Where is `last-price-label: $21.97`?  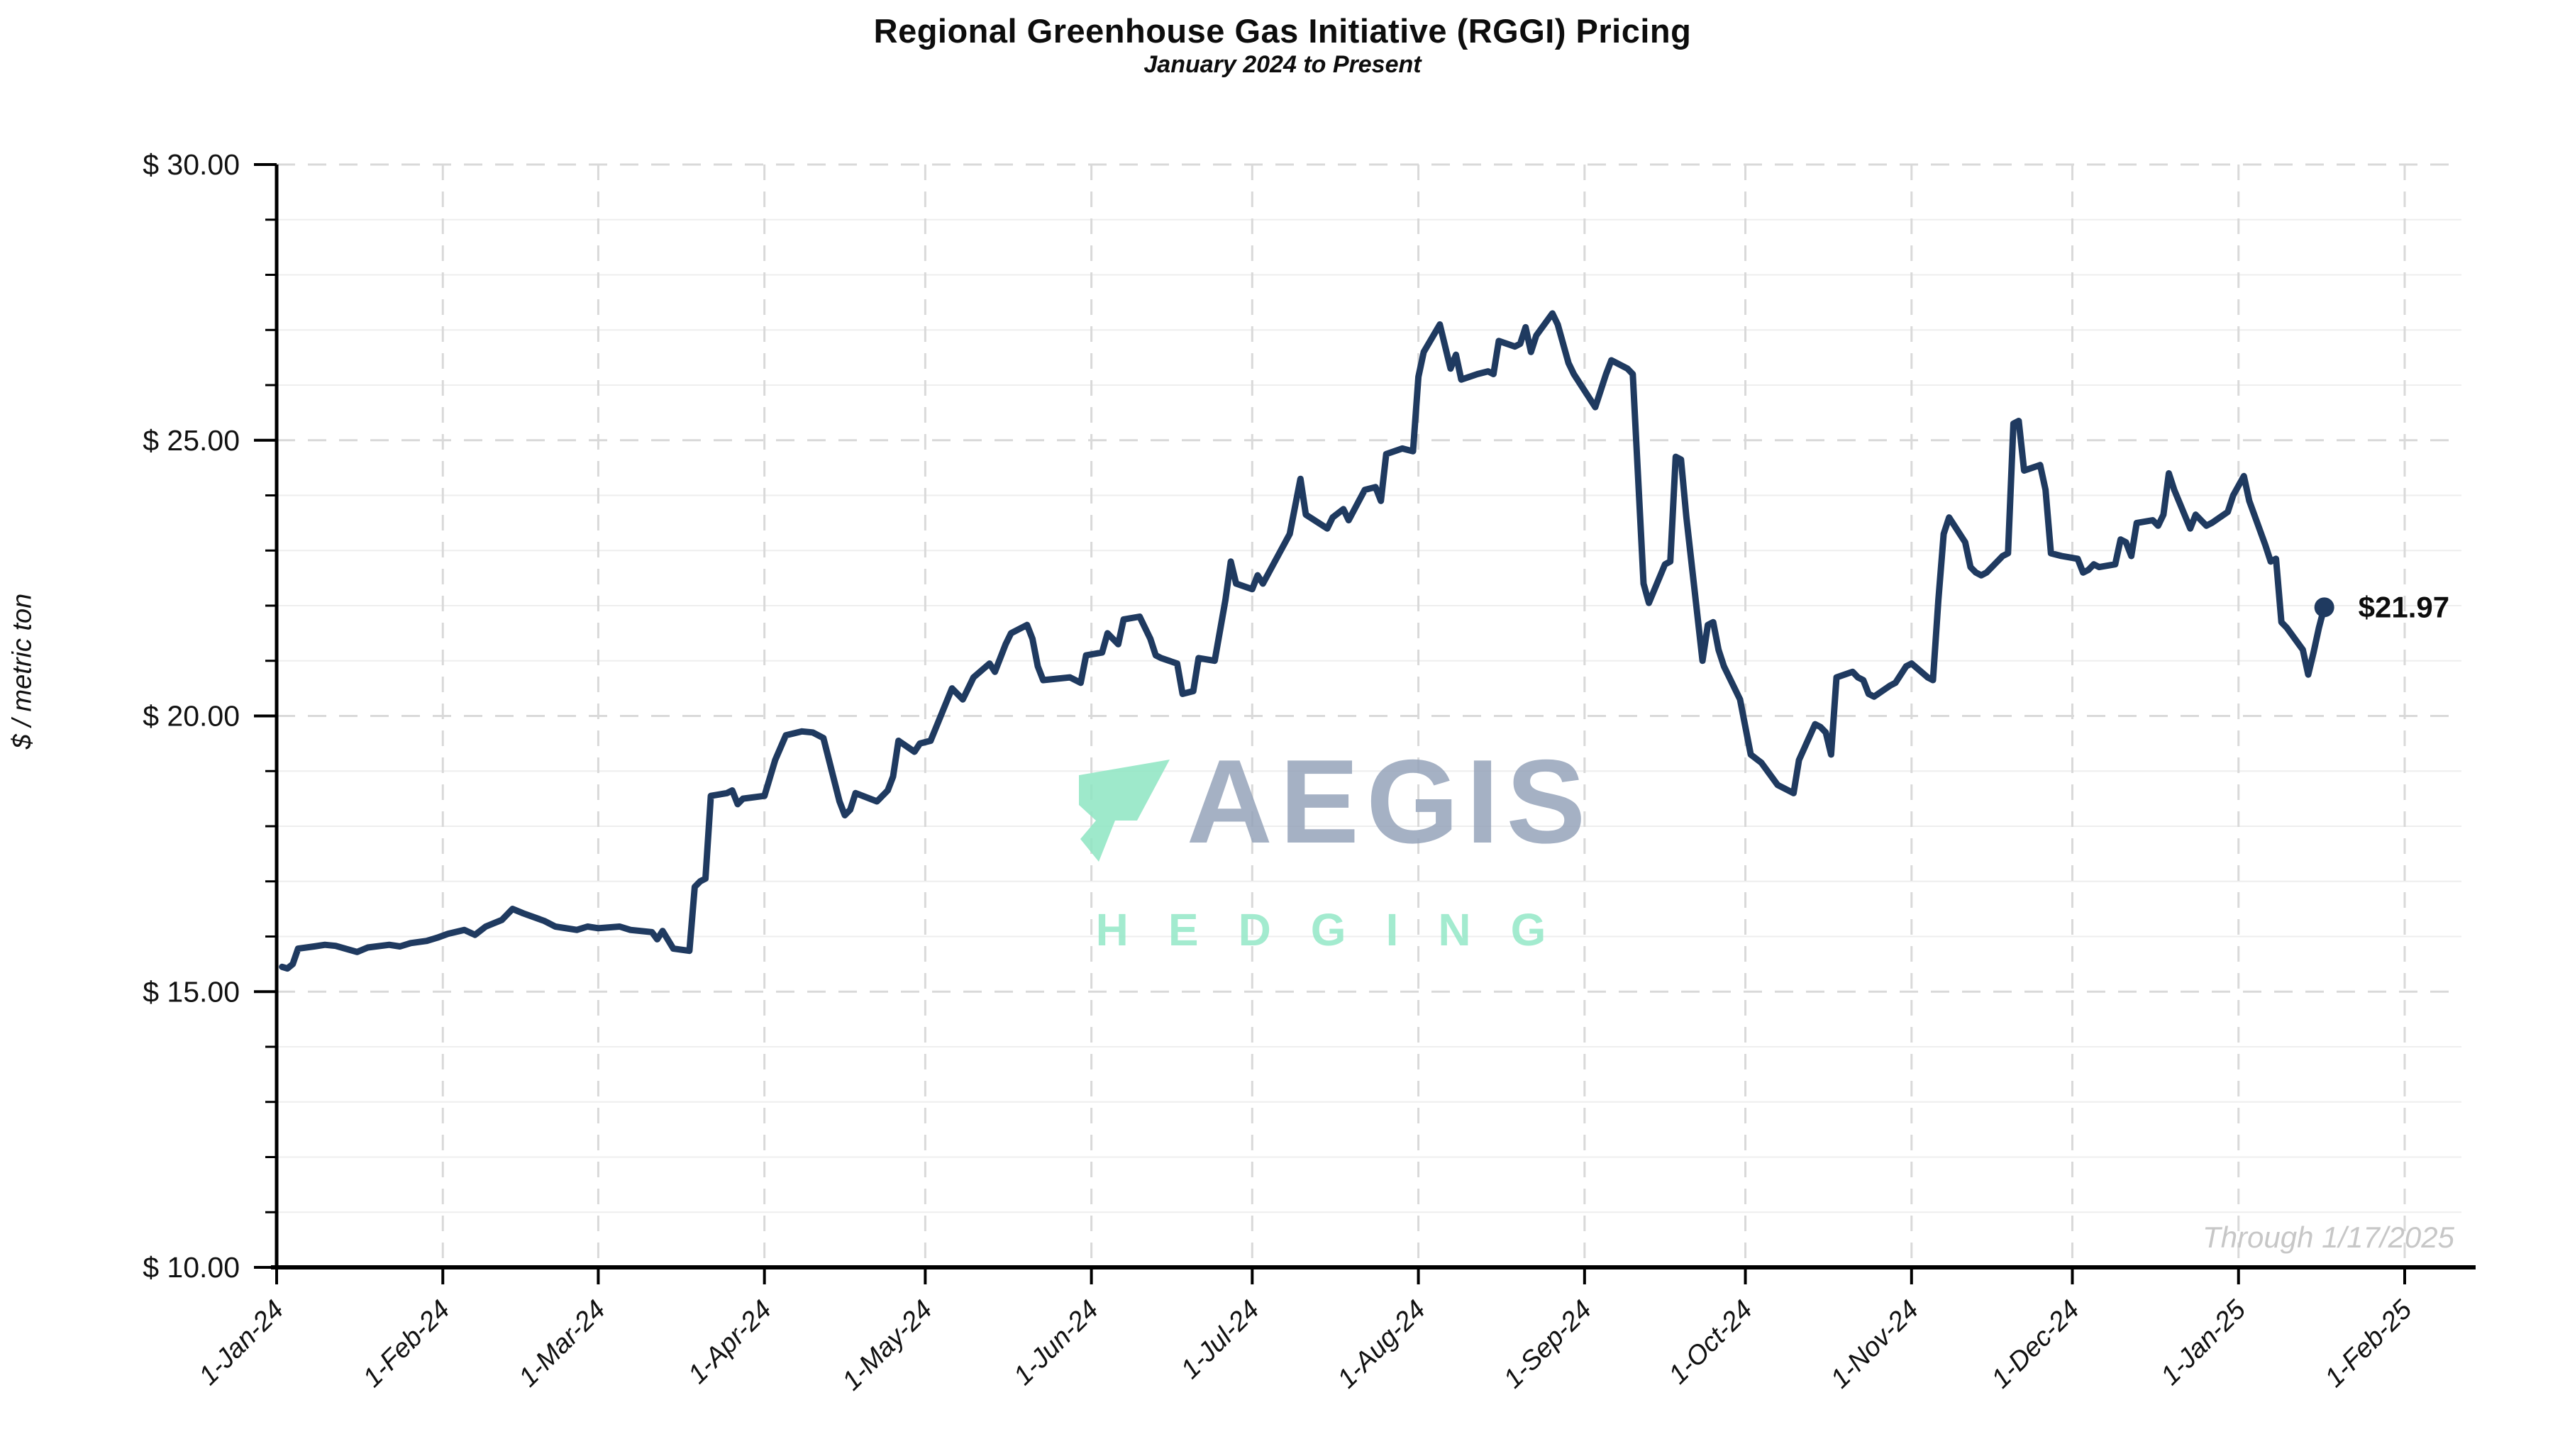
last-price-label: $21.97 is located at coordinates (2404, 607).